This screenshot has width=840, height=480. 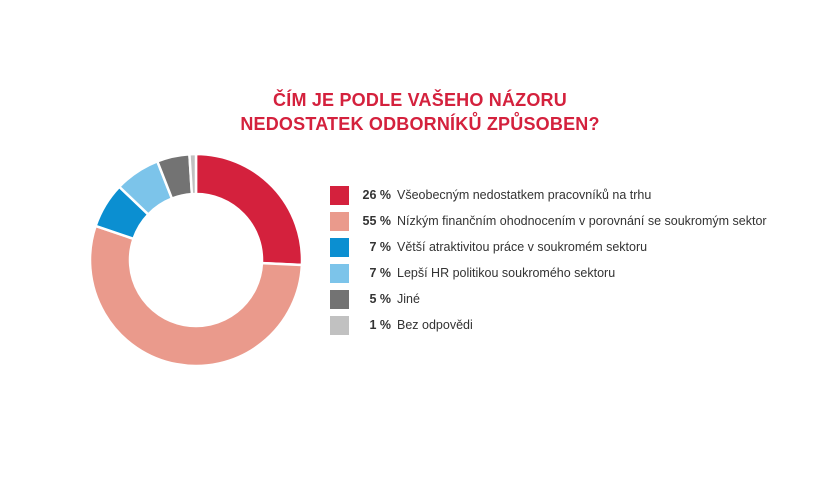 What do you see at coordinates (420, 124) in the screenshot?
I see `chart-title-line2: NEDOSTATEK ODBORNÍKŮ ZPŮSOBEN?` at bounding box center [420, 124].